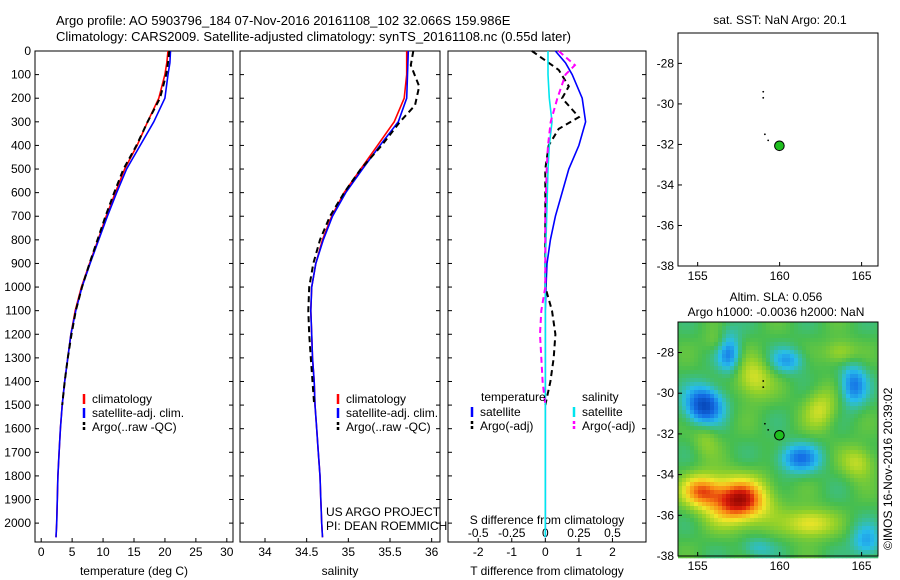 Image resolution: width=900 pixels, height=580 pixels. What do you see at coordinates (17, 381) in the screenshot?
I see `y-tick-label: 1400` at bounding box center [17, 381].